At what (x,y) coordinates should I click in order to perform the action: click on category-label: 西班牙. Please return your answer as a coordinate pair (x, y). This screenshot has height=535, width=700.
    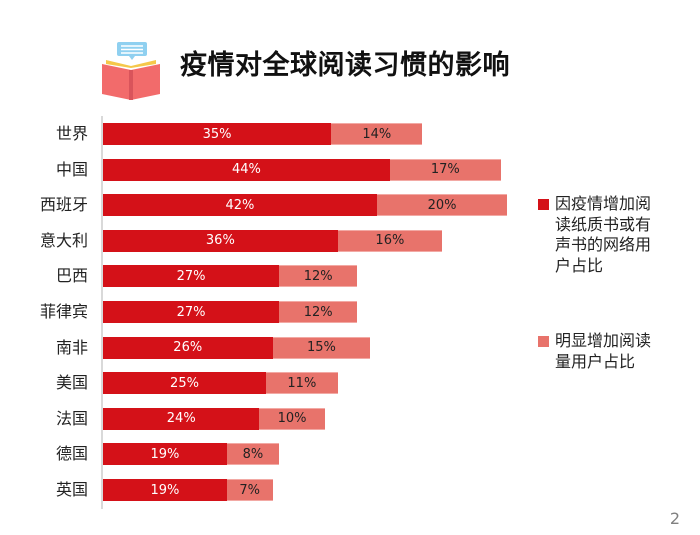
    Looking at the image, I should click on (63, 205).